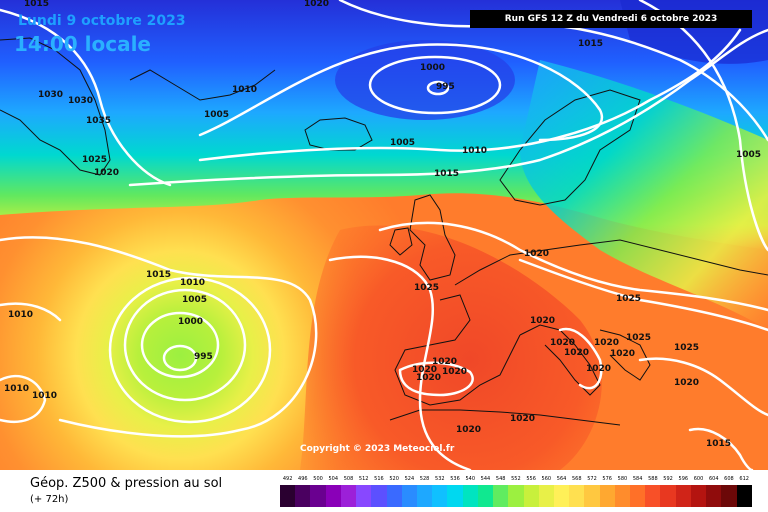  I want to click on scale-tick-label: 556, so click(531, 479).